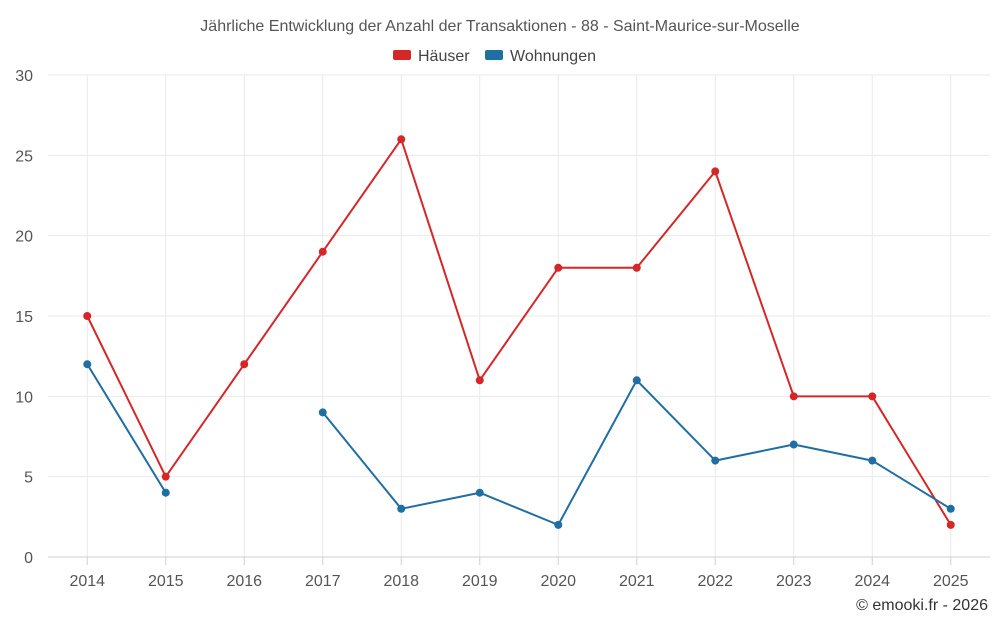 Image resolution: width=1000 pixels, height=625 pixels. Describe the element at coordinates (637, 581) in the screenshot. I see `x-tick-label: 2021` at that location.